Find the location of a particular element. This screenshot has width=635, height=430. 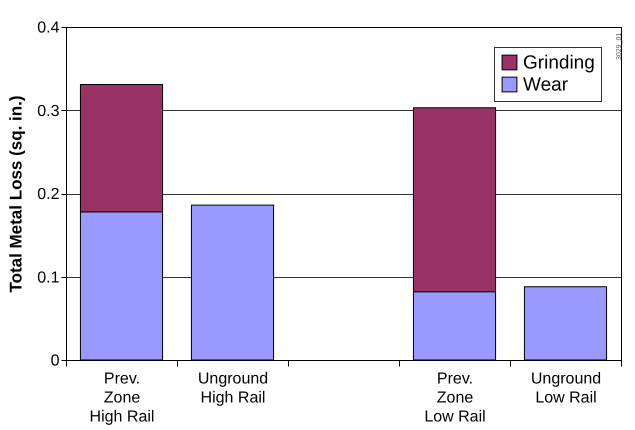

x-tick-label: Prev. Zone Low Rail is located at coordinates (455, 398).